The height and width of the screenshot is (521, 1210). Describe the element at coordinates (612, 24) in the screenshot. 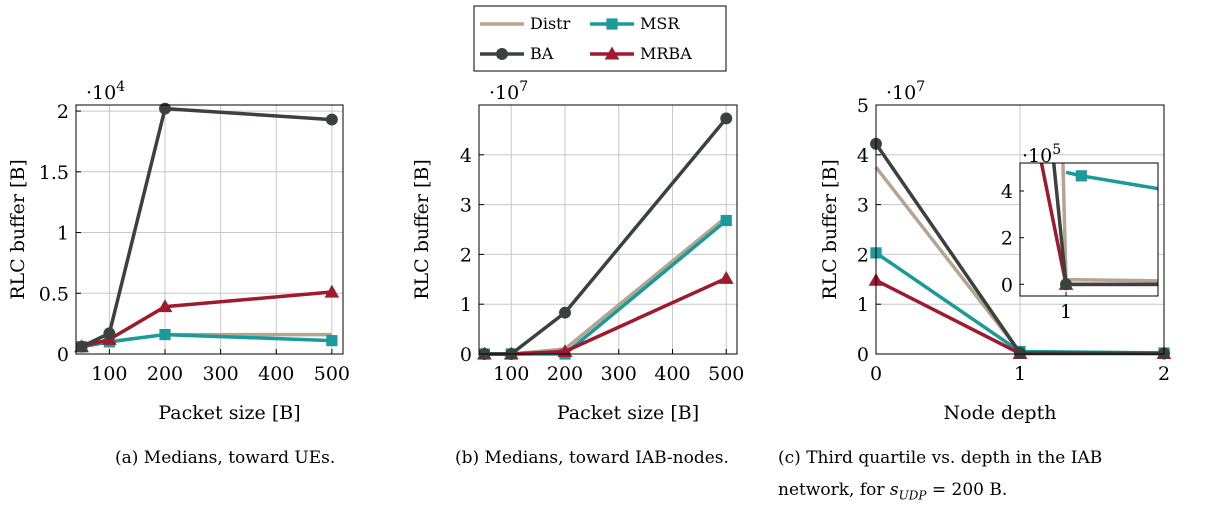

I see `legend-marker-msr` at that location.